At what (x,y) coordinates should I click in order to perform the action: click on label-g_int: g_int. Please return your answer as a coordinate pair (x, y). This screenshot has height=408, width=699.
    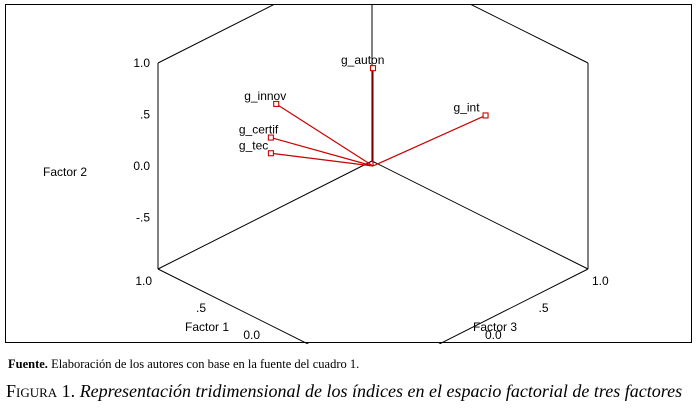
    Looking at the image, I should click on (467, 107).